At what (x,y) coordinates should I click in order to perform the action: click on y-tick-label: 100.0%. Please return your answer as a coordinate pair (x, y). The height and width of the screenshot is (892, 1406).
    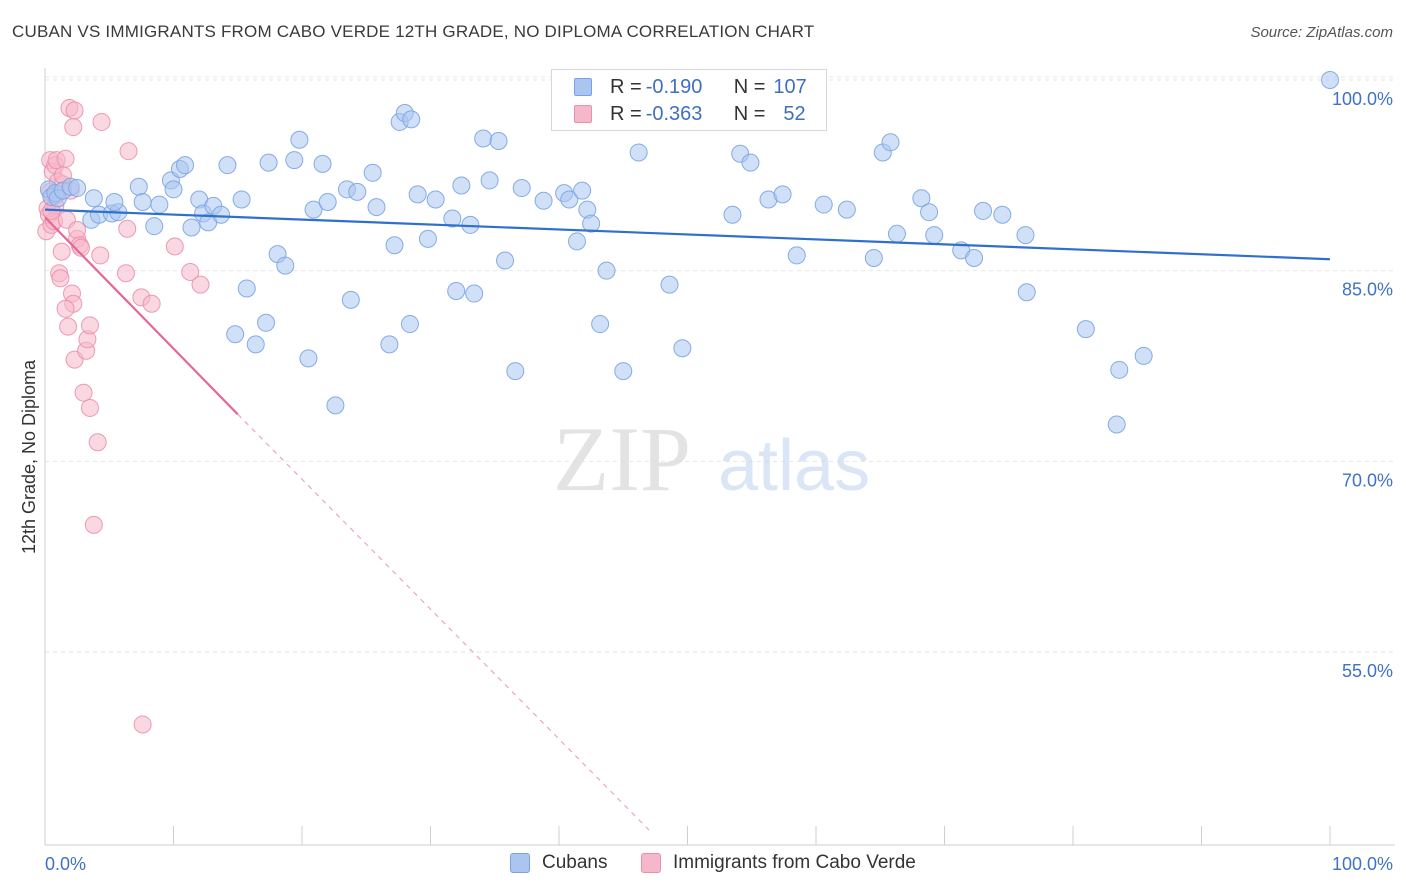
    Looking at the image, I should click on (1362, 99).